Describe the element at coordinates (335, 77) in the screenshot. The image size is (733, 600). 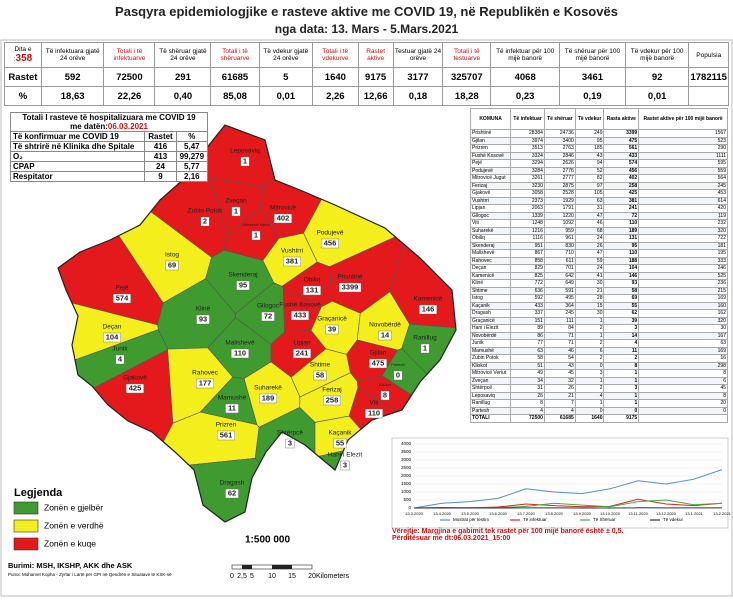
I see `cell: 1640` at that location.